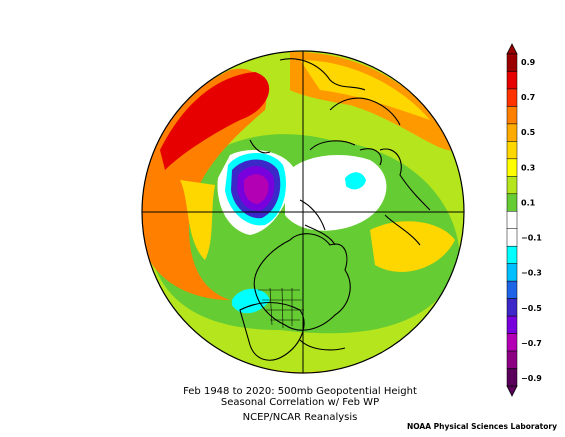  Describe the element at coordinates (531, 378) in the screenshot. I see `colorbar-label: −0.9` at that location.